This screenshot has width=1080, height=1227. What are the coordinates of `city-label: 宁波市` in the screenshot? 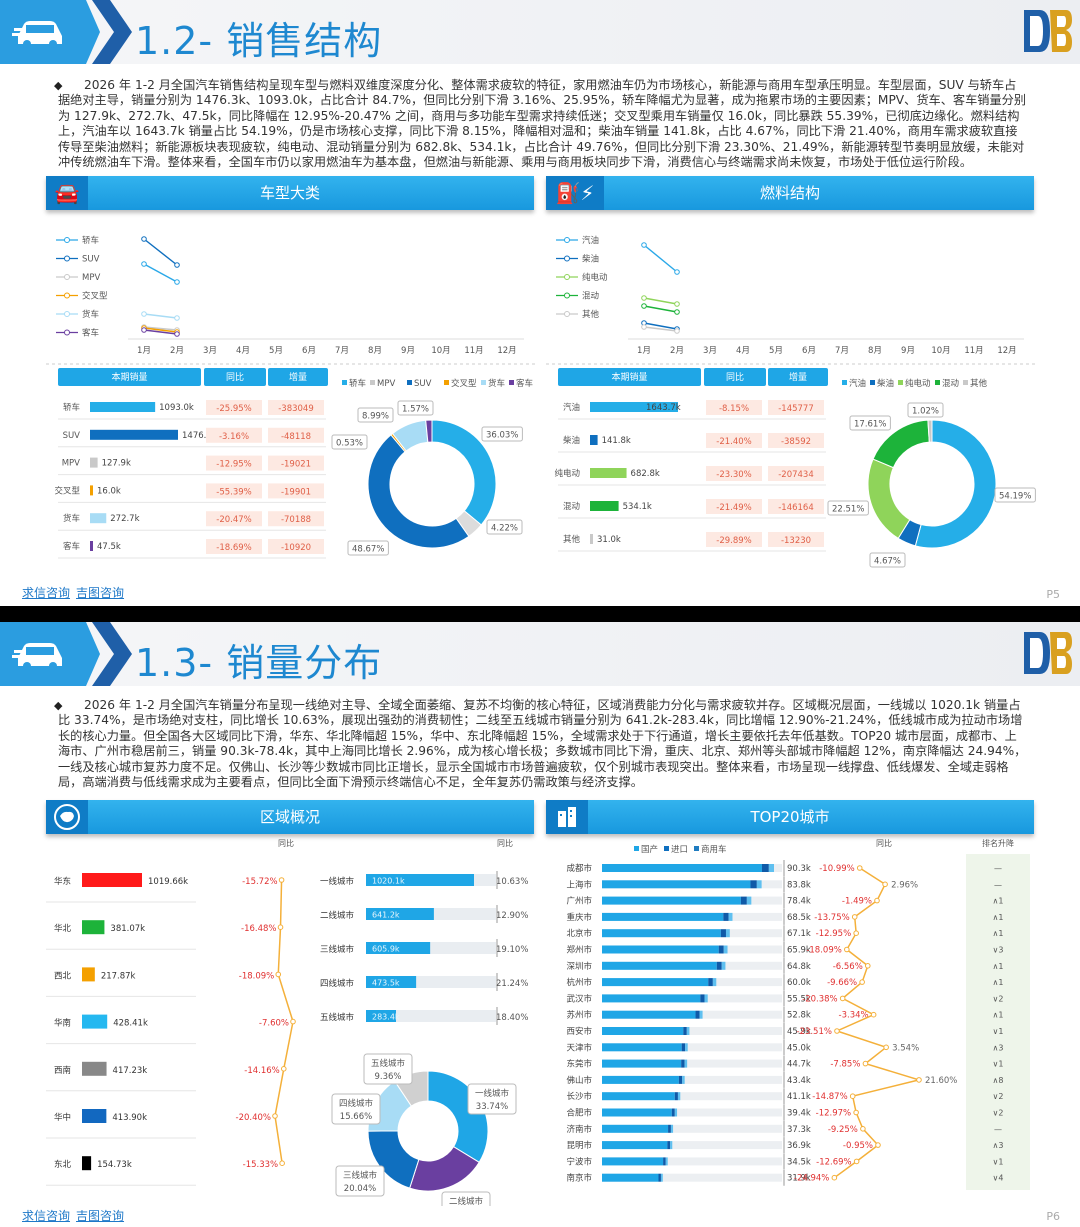 It's located at (579, 1161).